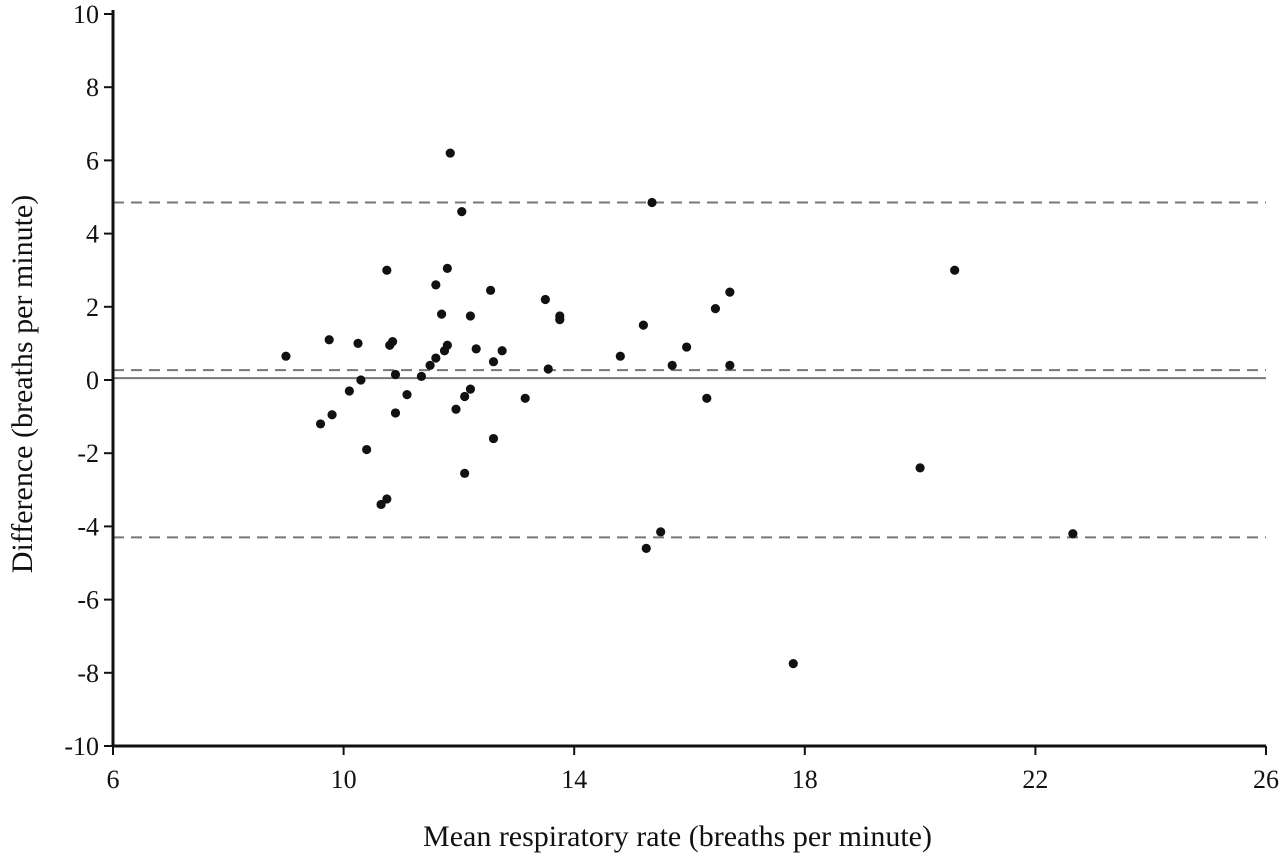  What do you see at coordinates (88, 600) in the screenshot?
I see `y-tick-label: -6` at bounding box center [88, 600].